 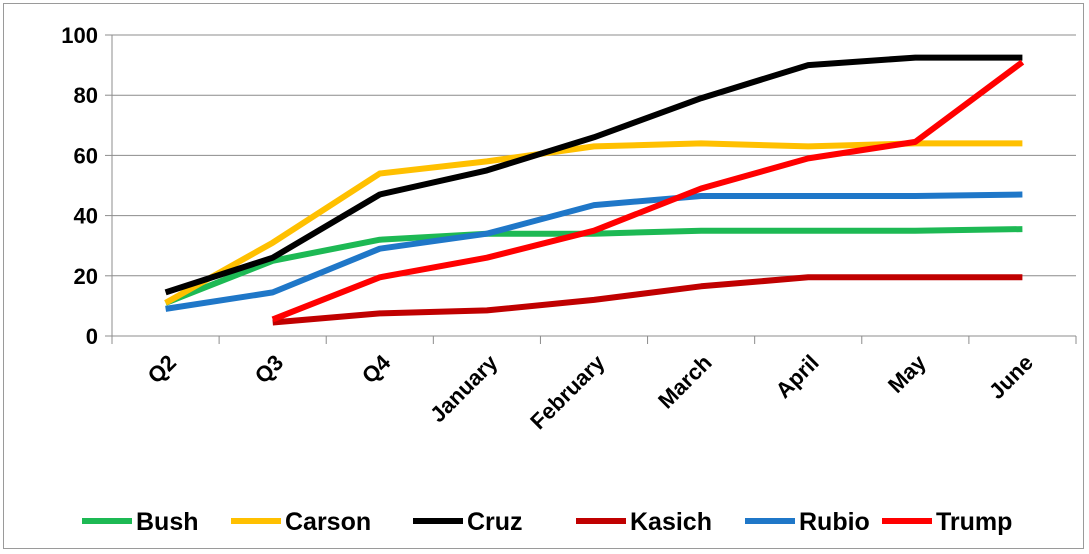 What do you see at coordinates (328, 522) in the screenshot?
I see `legend-label-carson: Carson` at bounding box center [328, 522].